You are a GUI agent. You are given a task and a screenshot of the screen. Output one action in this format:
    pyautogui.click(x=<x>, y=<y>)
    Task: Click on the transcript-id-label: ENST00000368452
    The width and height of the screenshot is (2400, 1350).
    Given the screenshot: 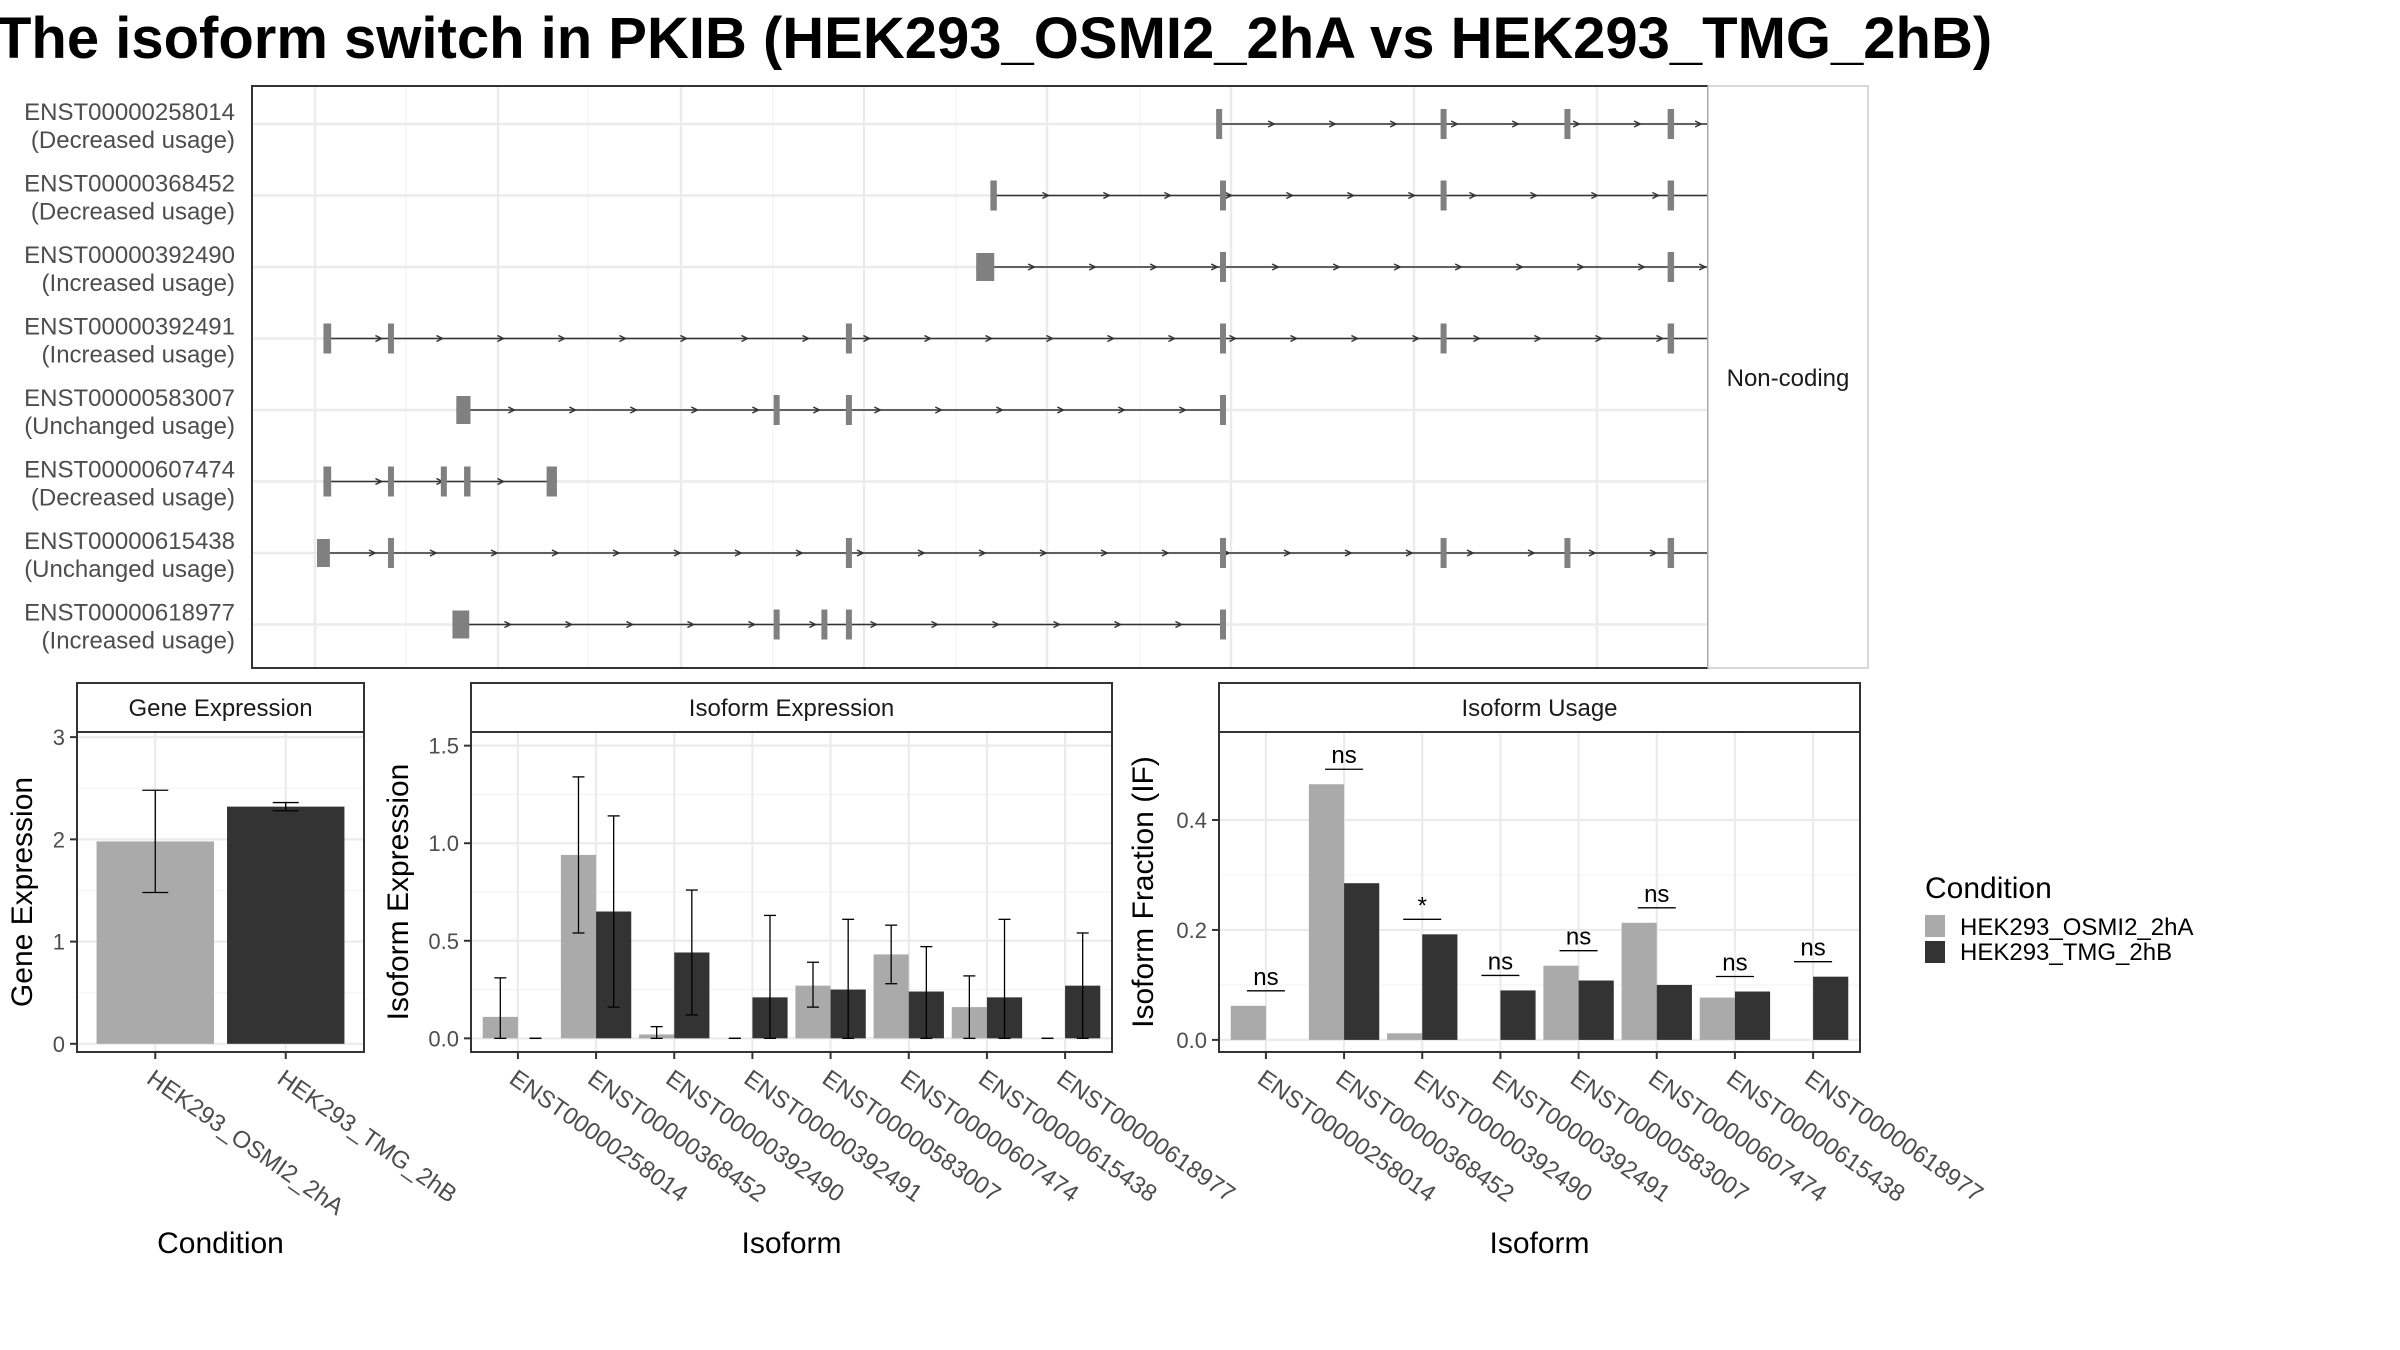 What is the action you would take?
    pyautogui.click(x=129, y=184)
    